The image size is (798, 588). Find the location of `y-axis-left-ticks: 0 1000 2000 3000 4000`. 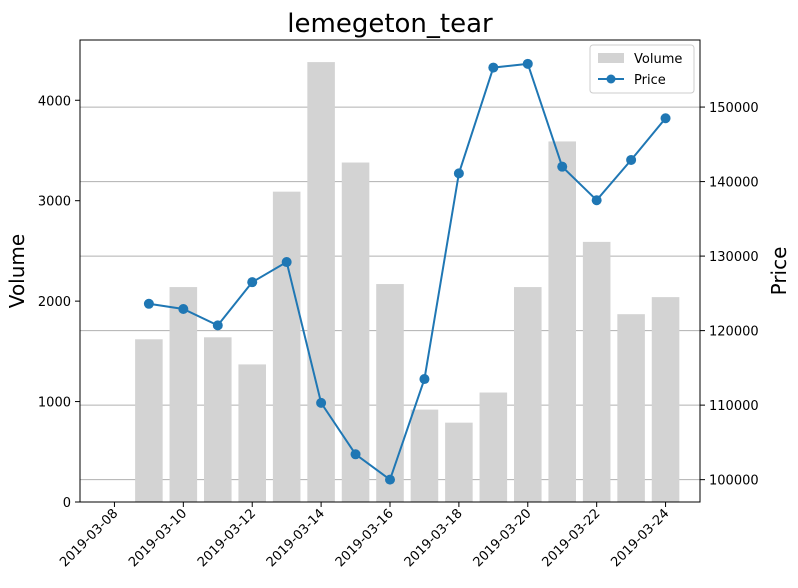

y-axis-left-ticks: 0 1000 2000 3000 4000 is located at coordinates (59, 302).